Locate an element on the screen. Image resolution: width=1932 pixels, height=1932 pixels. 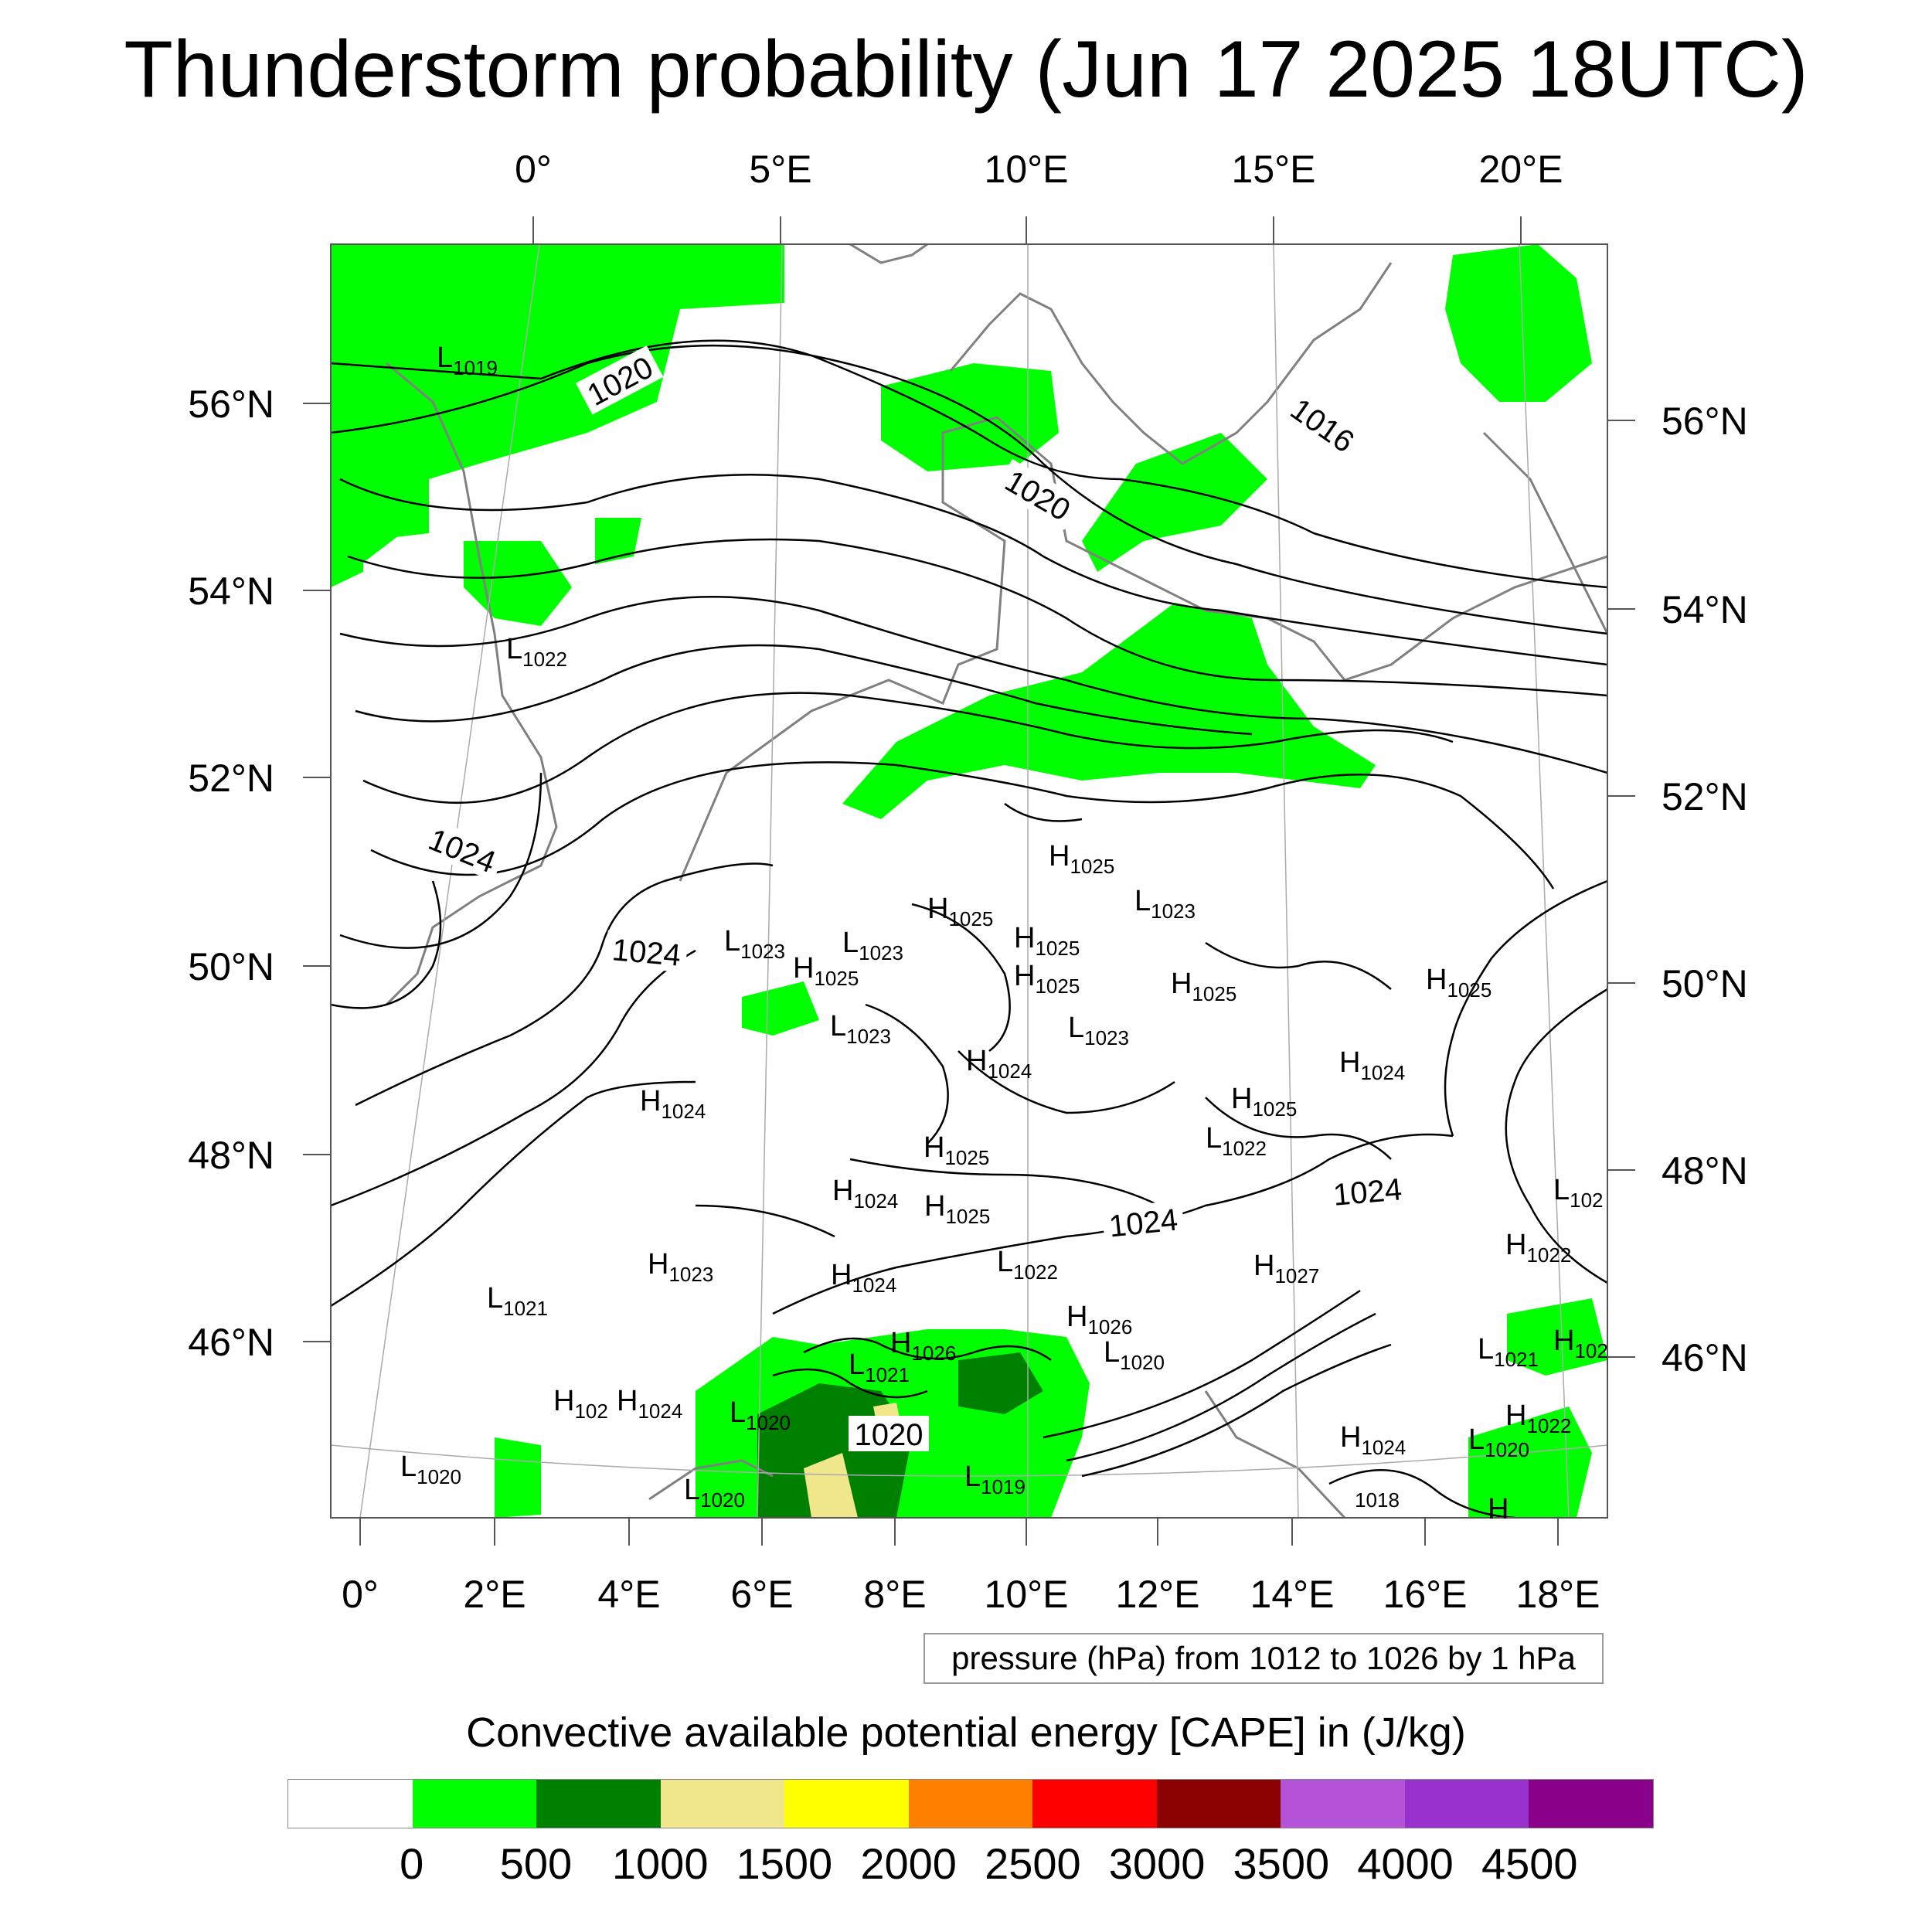
coast-adriatic is located at coordinates (1275, 1454).